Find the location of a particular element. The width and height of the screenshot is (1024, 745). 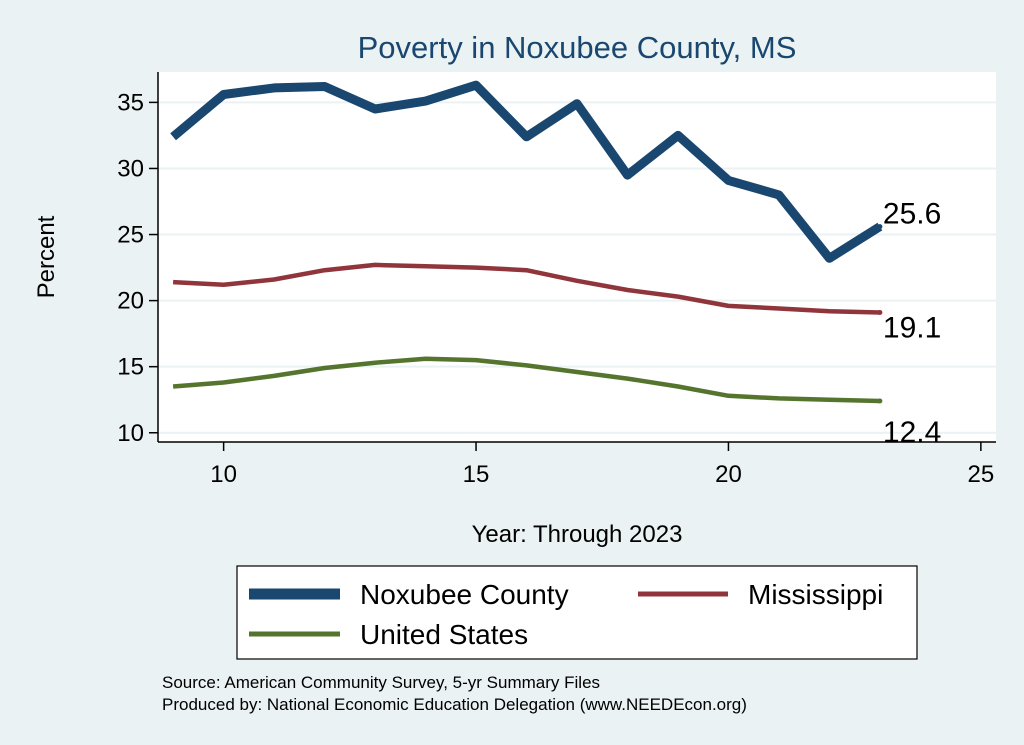

legend is located at coordinates (577, 612).